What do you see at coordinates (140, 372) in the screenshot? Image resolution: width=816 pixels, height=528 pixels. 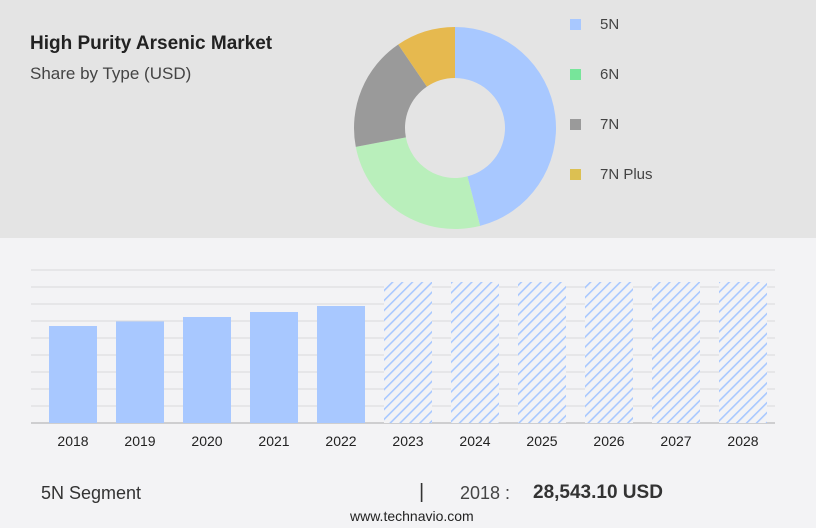 I see `bar-2019` at bounding box center [140, 372].